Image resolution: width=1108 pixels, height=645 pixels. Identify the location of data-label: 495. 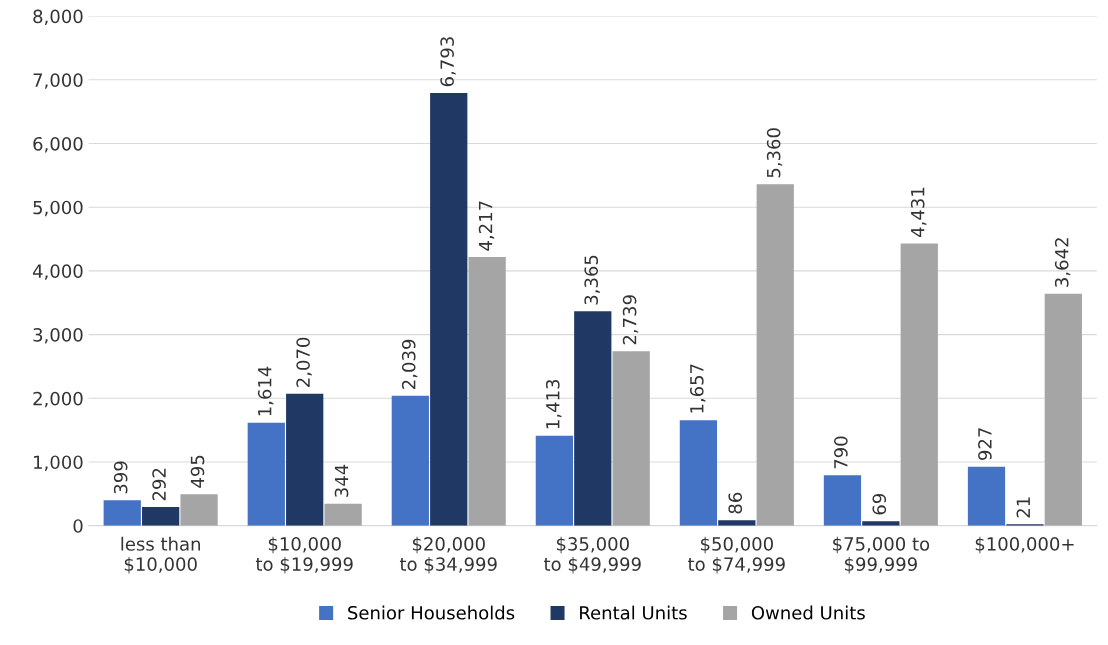
(197, 471).